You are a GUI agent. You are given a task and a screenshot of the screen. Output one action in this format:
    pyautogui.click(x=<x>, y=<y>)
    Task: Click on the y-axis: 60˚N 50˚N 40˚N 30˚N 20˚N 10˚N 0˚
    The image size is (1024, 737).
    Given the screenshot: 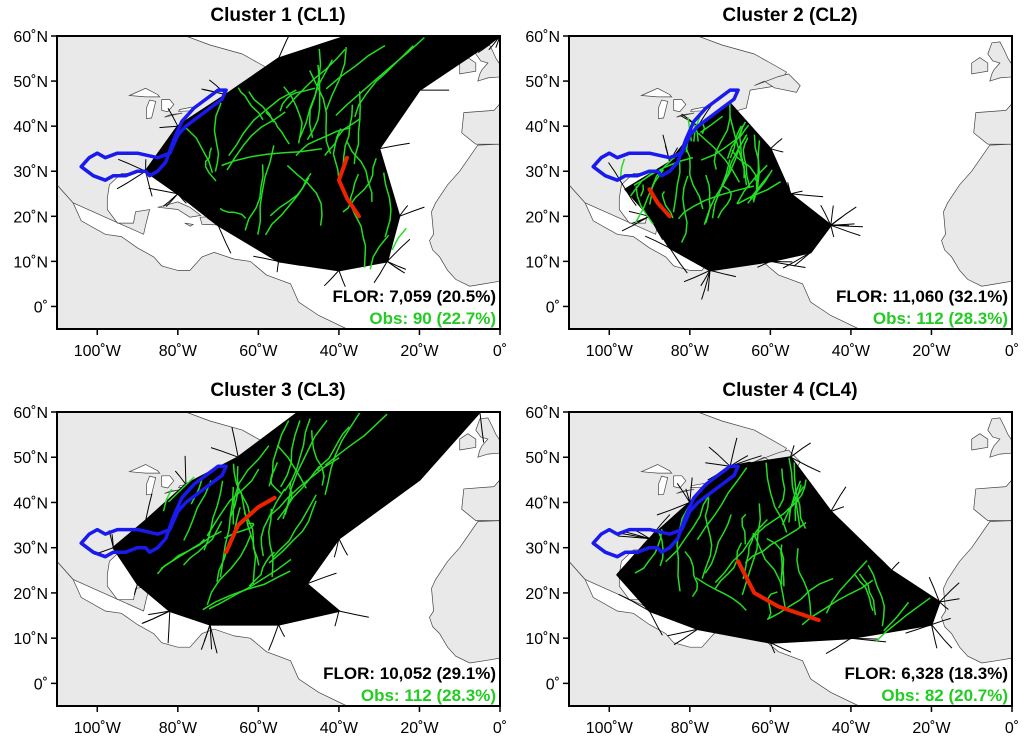 What is the action you would take?
    pyautogui.click(x=547, y=549)
    